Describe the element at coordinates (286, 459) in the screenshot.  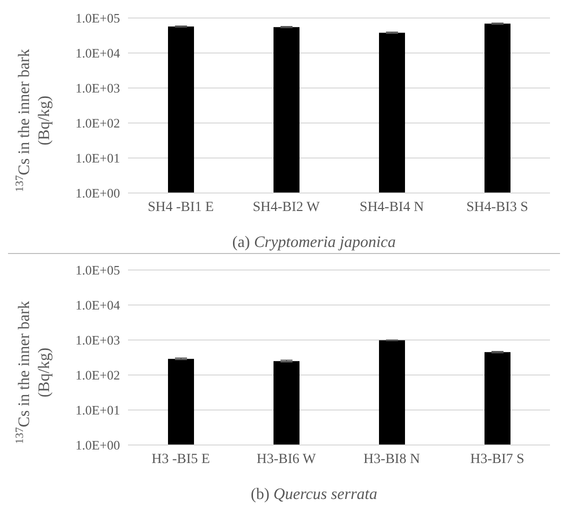
I see `x-tick-label: H3-BI6 W` at that location.